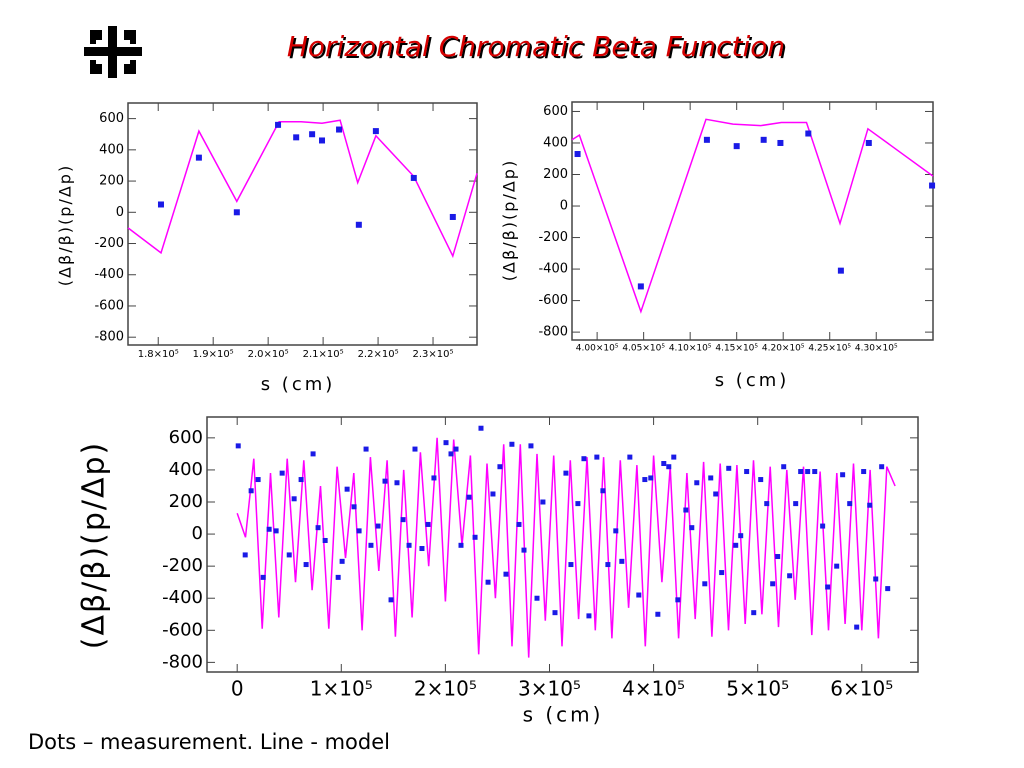  What do you see at coordinates (597, 349) in the screenshot?
I see `x-tick-label: 4.00×10⁵` at bounding box center [597, 349].